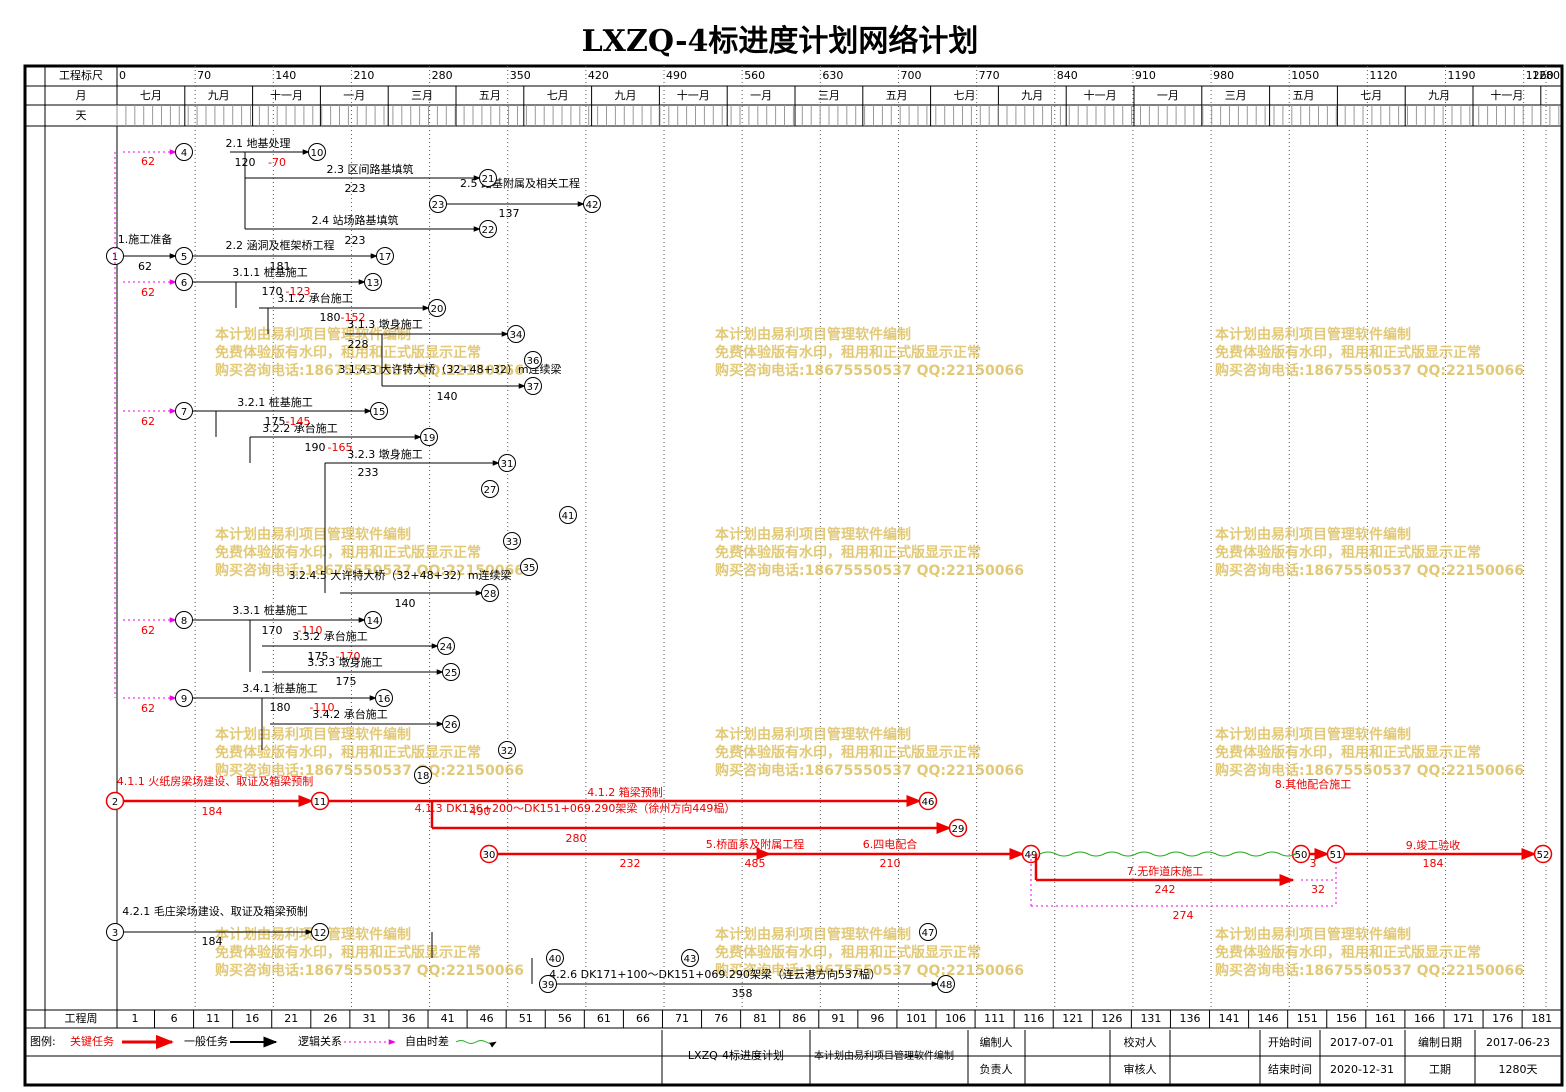 The height and width of the screenshot is (1092, 1566). Describe the element at coordinates (630, 863) in the screenshot. I see `other-label: 232` at that location.